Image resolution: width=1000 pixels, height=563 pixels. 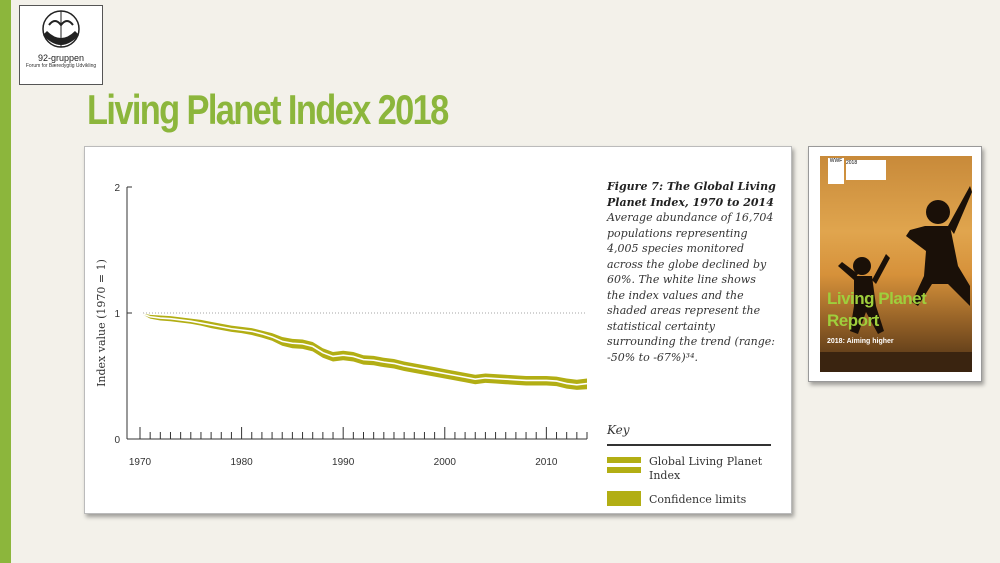 What do you see at coordinates (61, 66) in the screenshot?
I see `logo-subtitle: Forum for Bæredygtig Udvikling` at bounding box center [61, 66].